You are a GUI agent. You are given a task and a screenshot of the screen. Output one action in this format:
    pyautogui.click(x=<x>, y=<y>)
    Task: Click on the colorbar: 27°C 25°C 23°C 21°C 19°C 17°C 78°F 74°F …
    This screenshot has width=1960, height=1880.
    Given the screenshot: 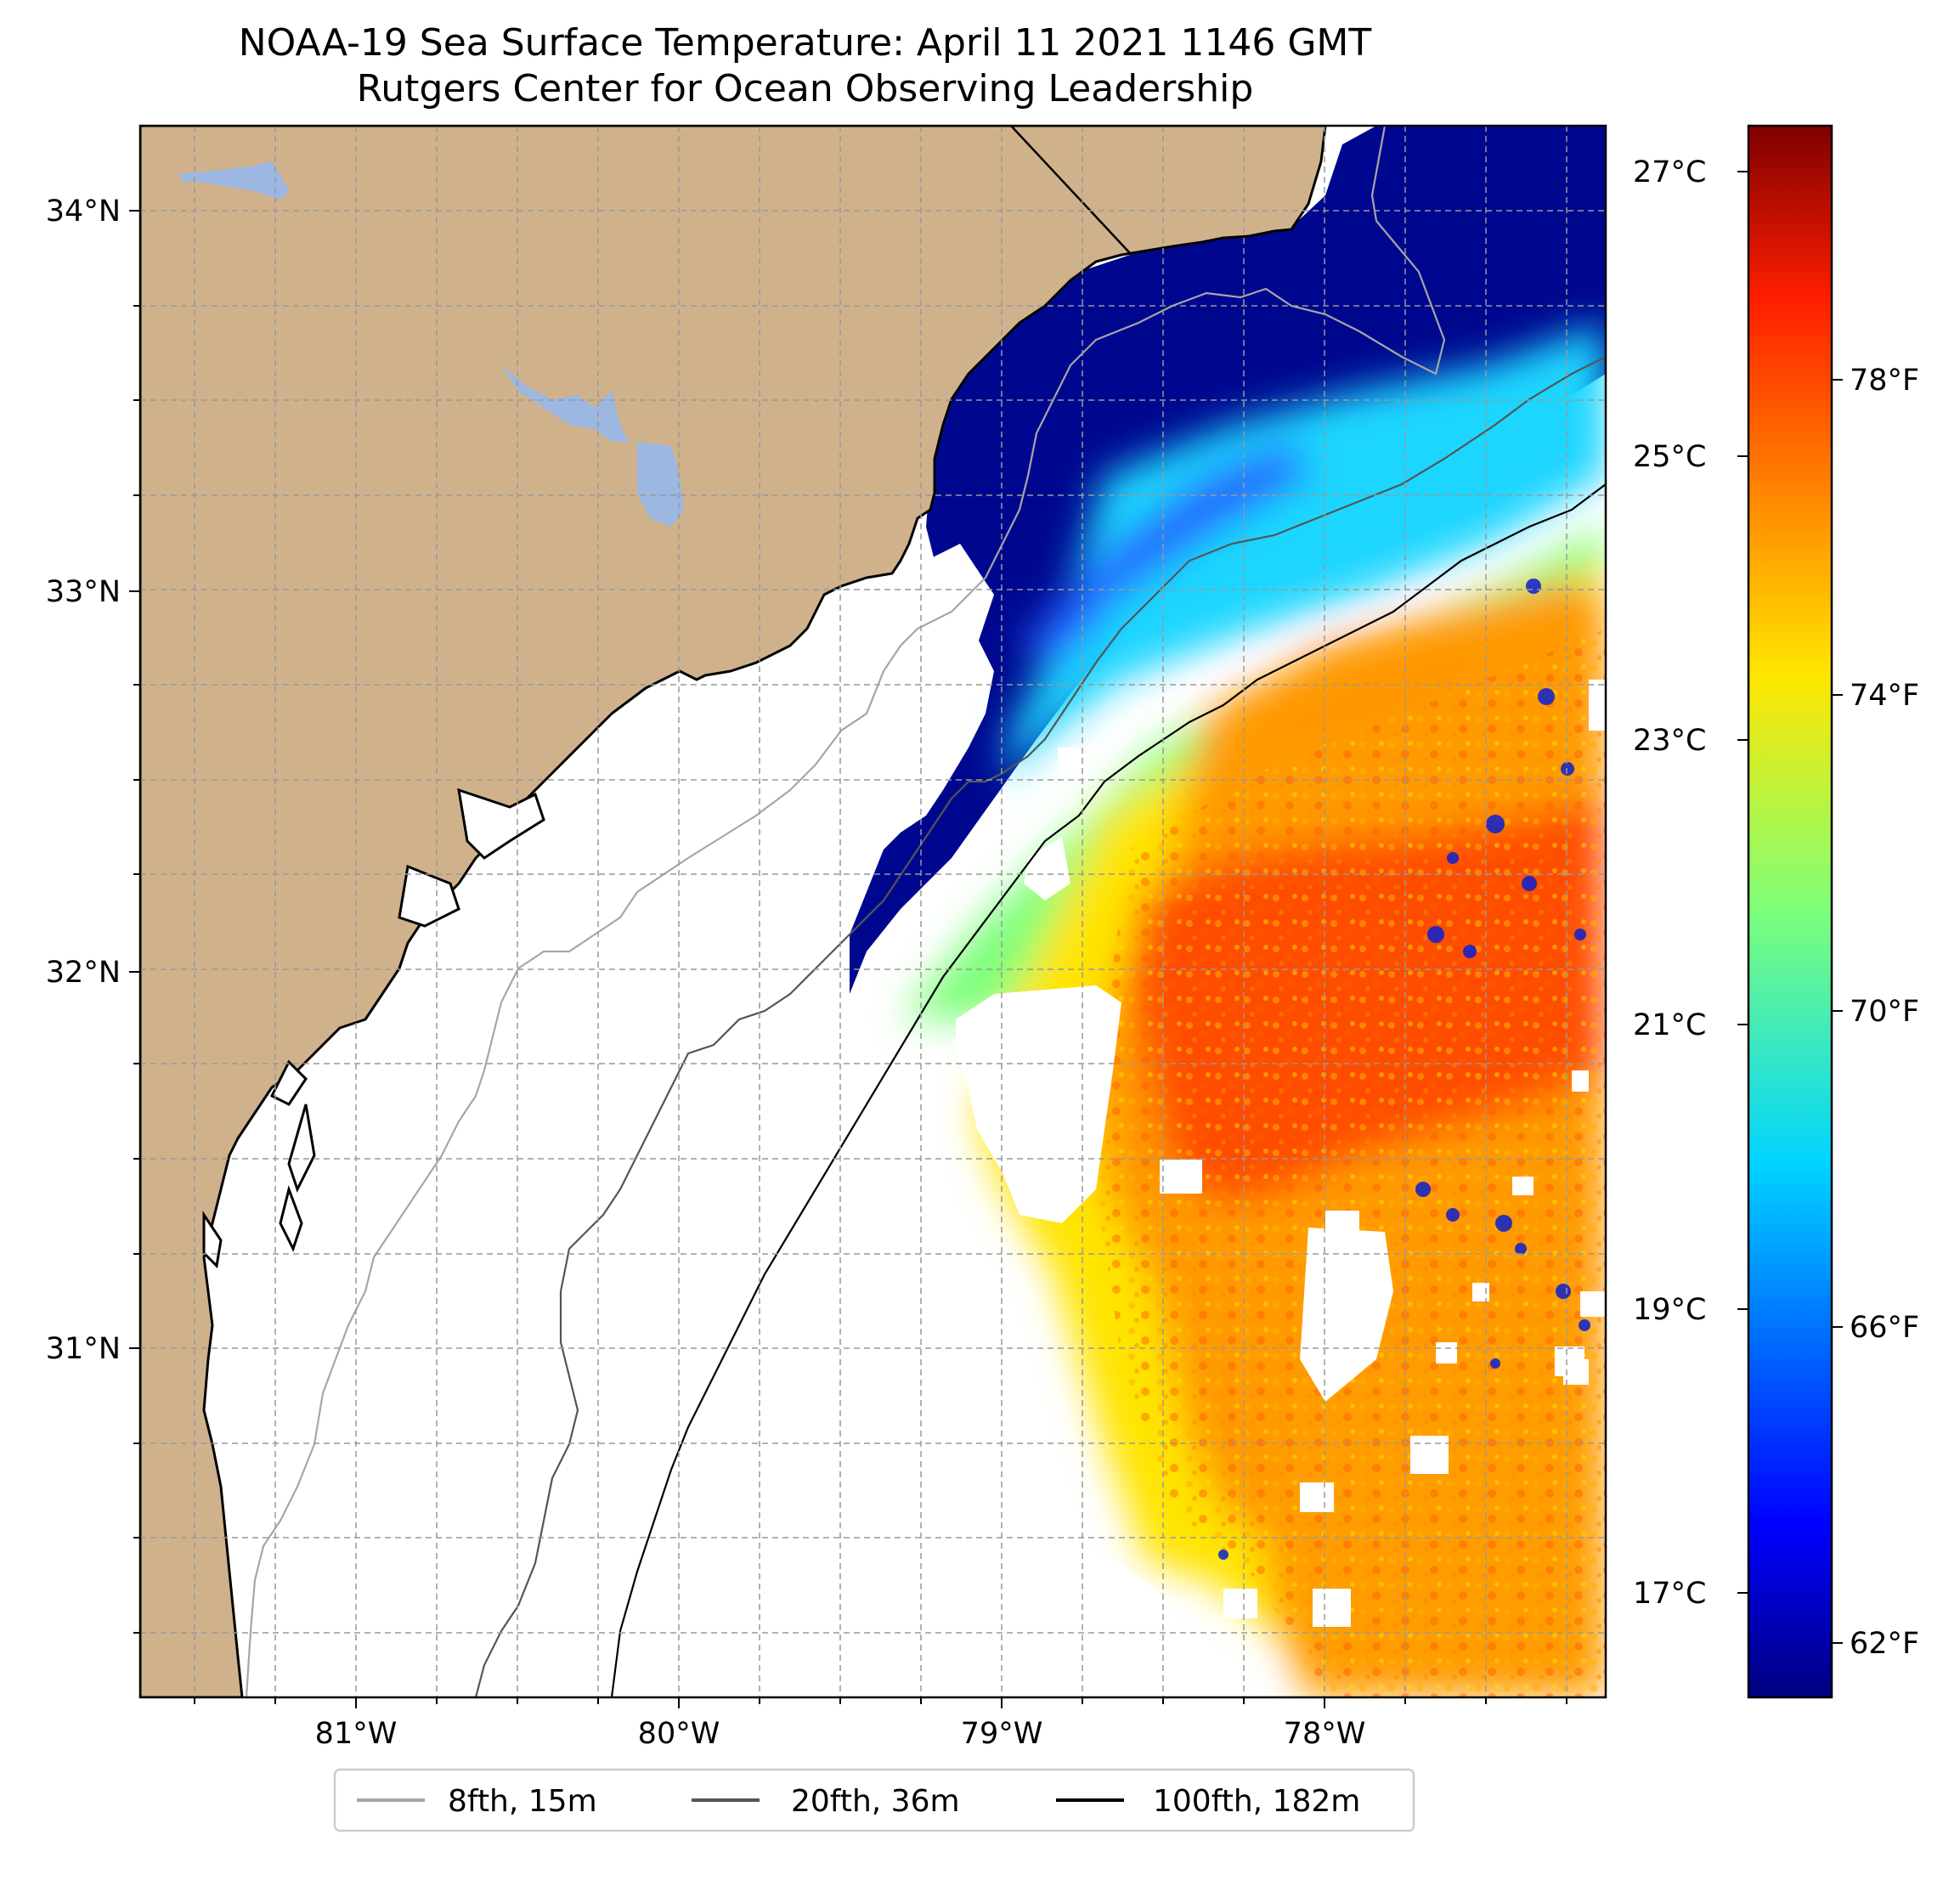 What is the action you would take?
    pyautogui.click(x=1776, y=911)
    